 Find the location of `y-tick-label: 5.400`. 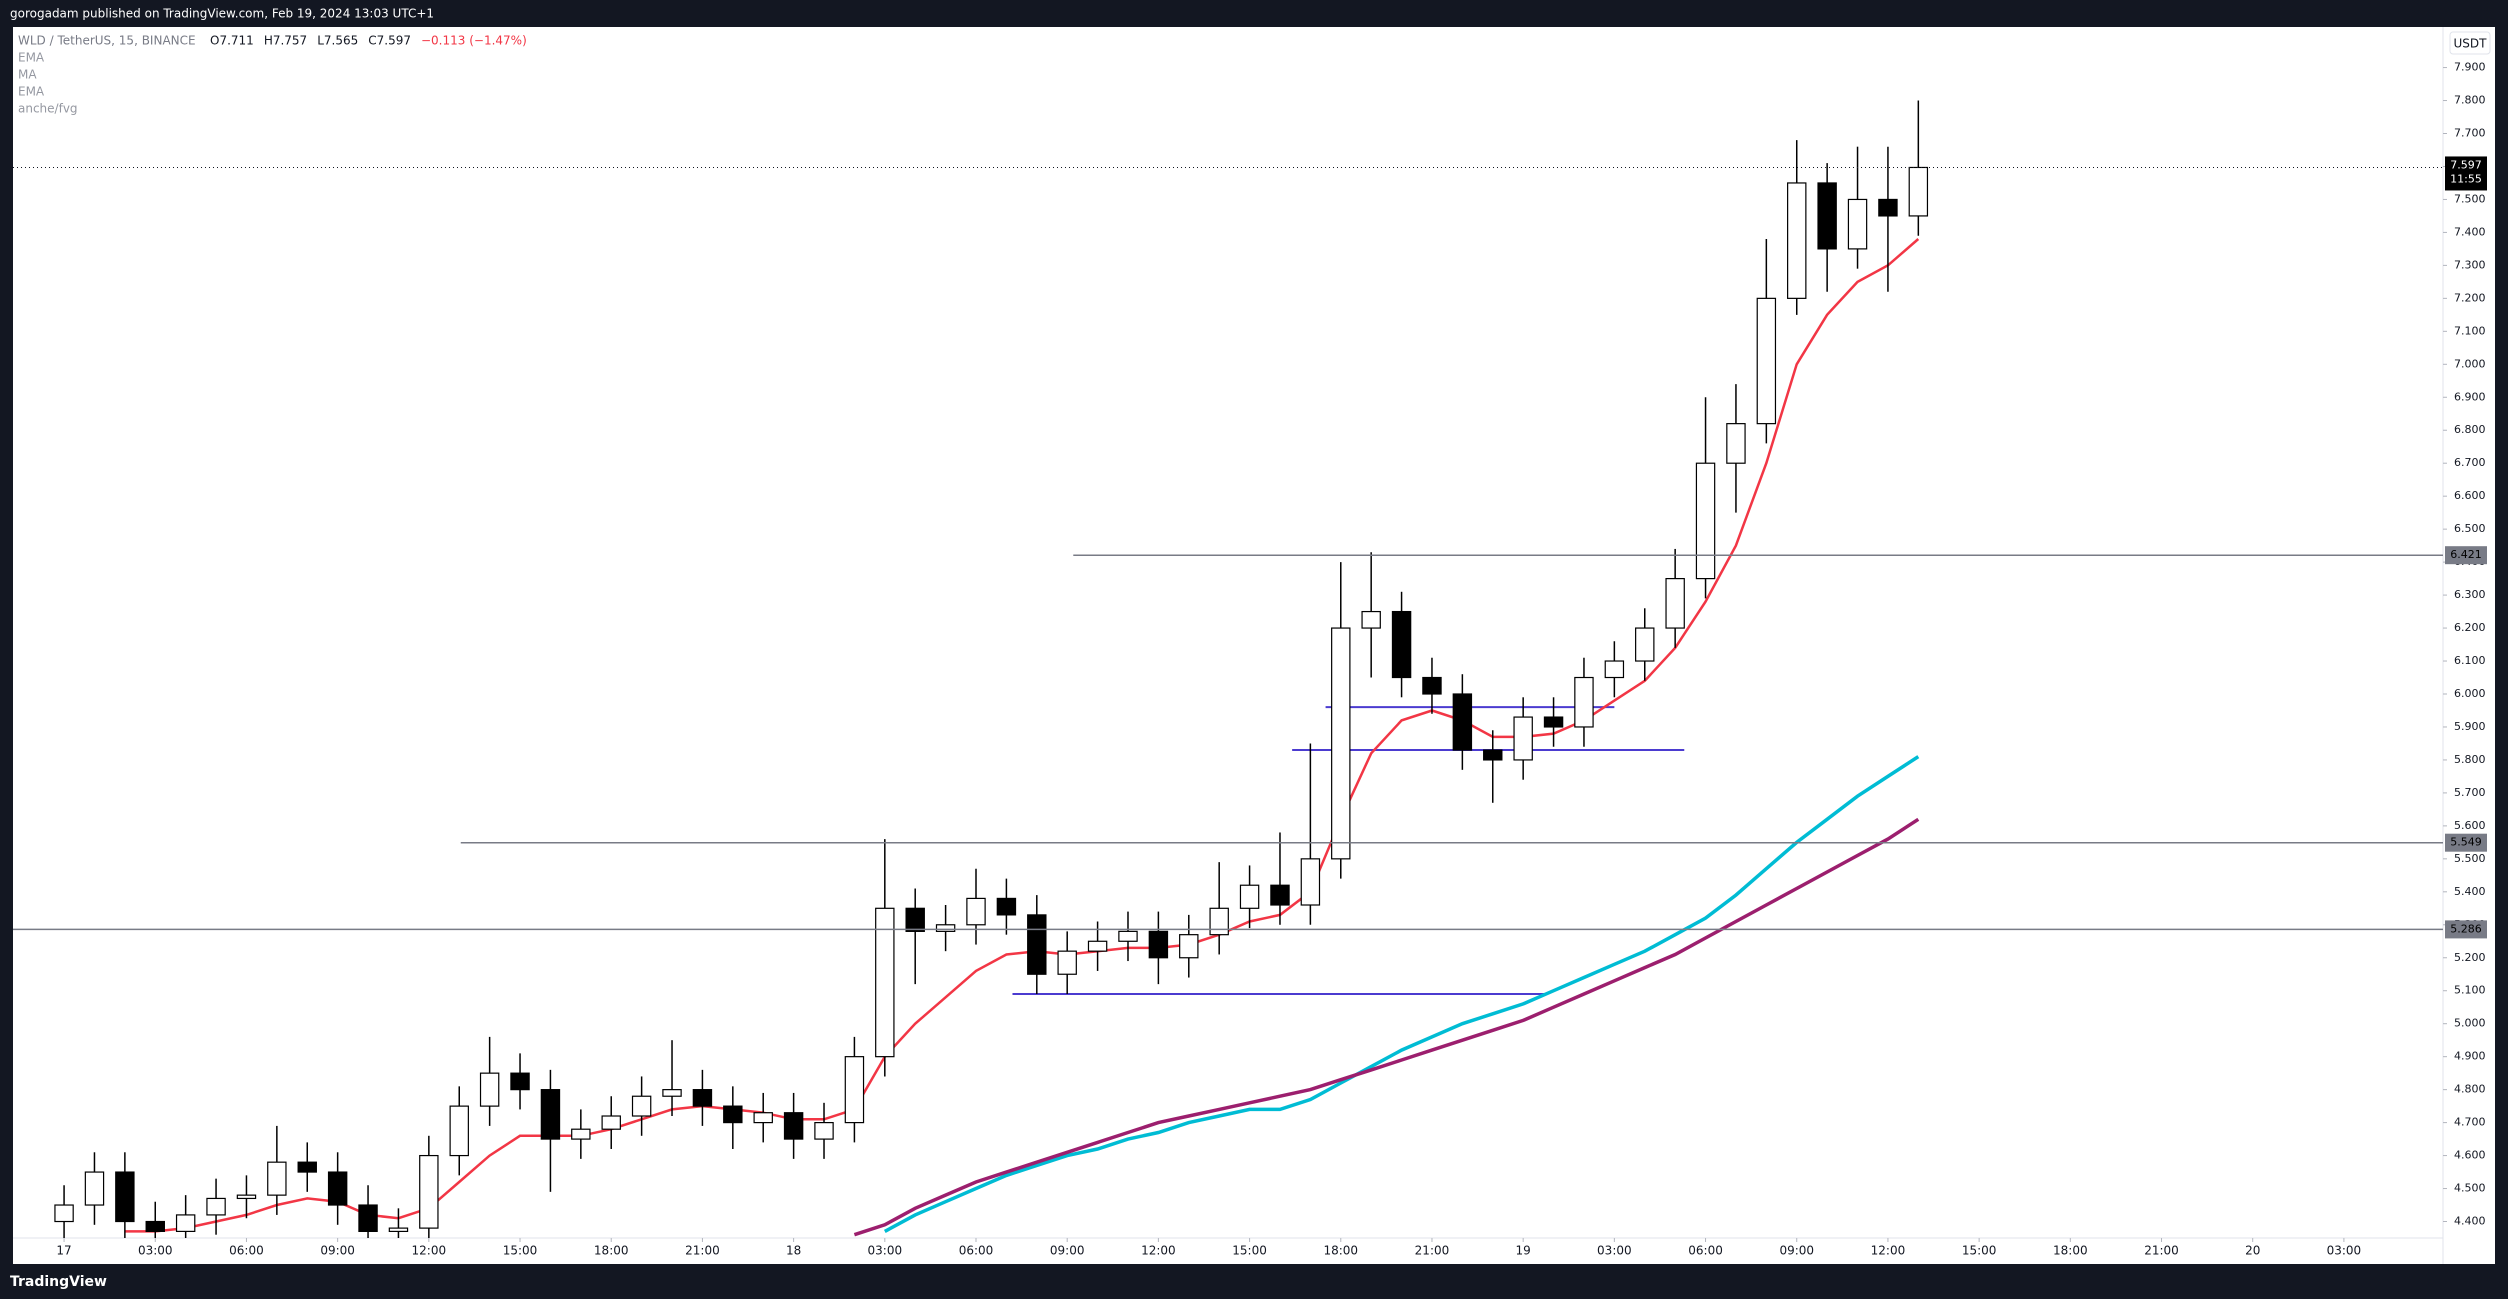

y-tick-label: 5.400 is located at coordinates (2470, 891).